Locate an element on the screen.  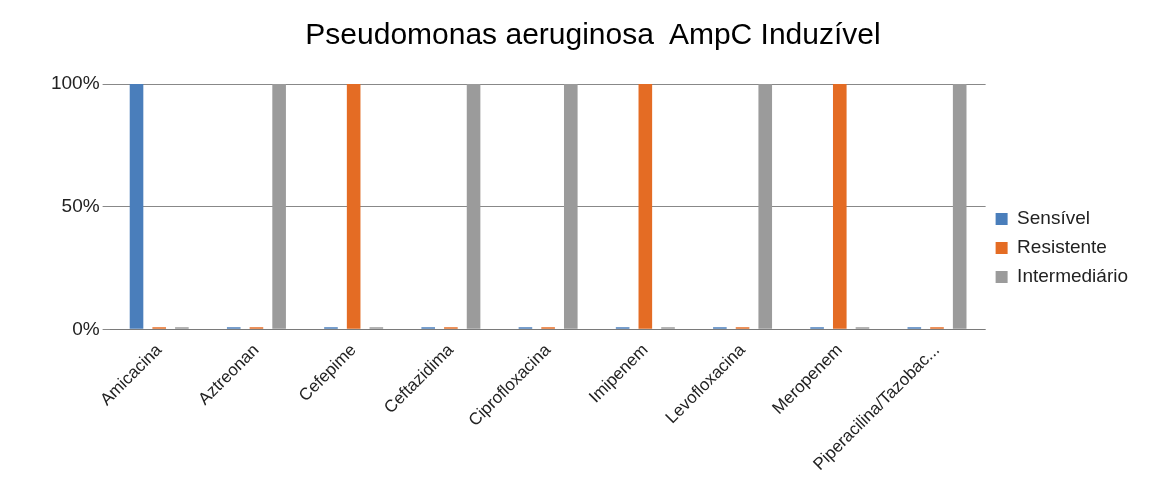
legend-label: Sensível is located at coordinates (1053, 218).